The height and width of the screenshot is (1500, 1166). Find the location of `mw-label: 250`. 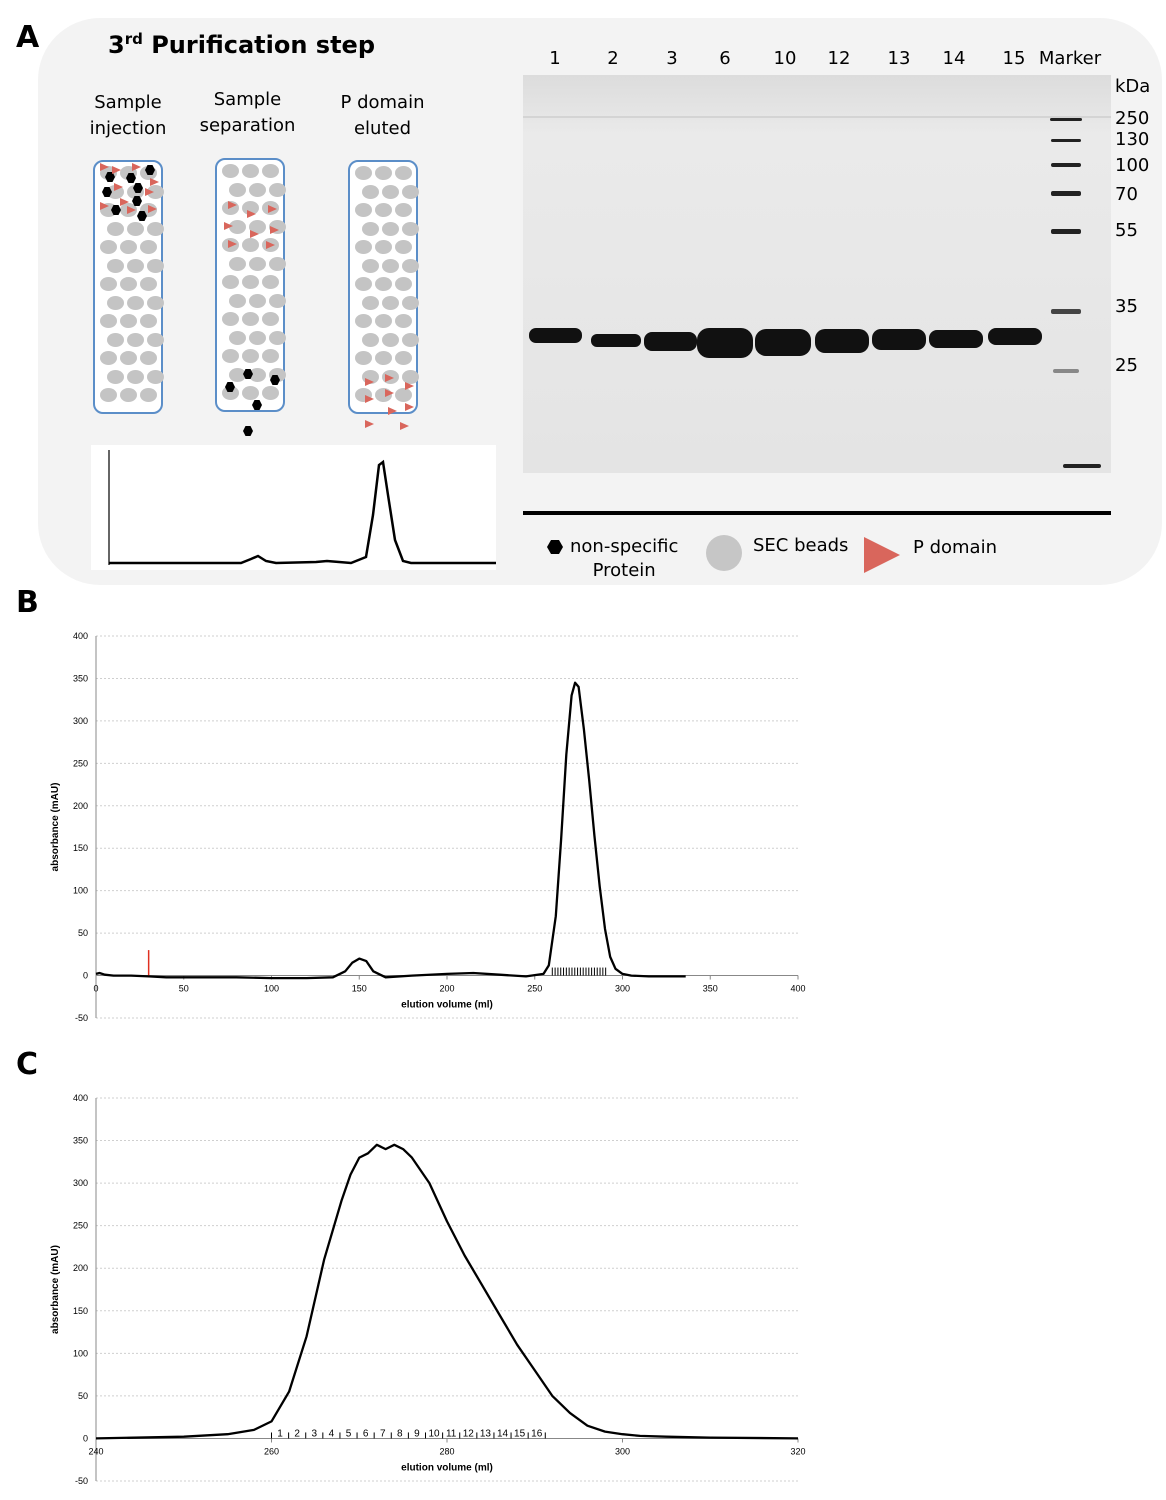

mw-label: 250 is located at coordinates (1132, 118).